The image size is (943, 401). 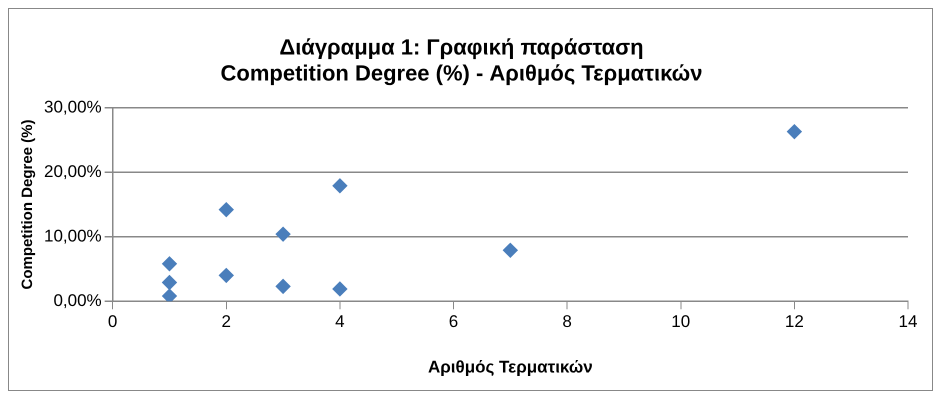 What do you see at coordinates (73, 171) in the screenshot?
I see `y-tick-label: 20,00%` at bounding box center [73, 171].